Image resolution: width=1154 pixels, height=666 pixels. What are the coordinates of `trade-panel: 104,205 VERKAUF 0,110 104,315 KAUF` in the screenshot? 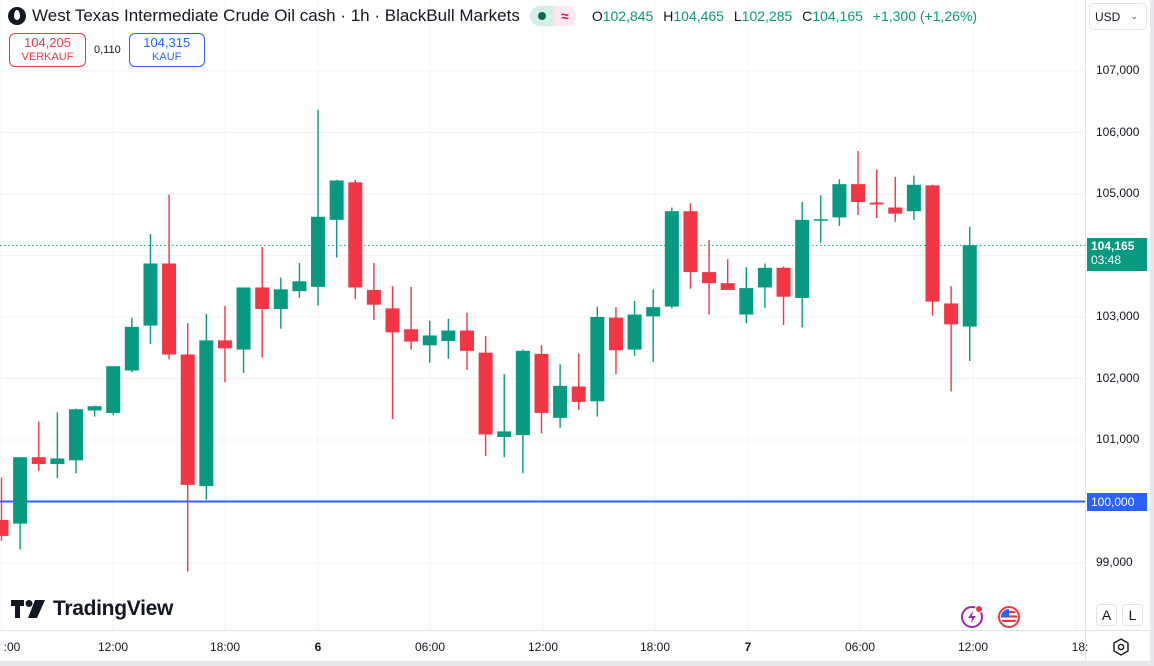 It's located at (107, 50).